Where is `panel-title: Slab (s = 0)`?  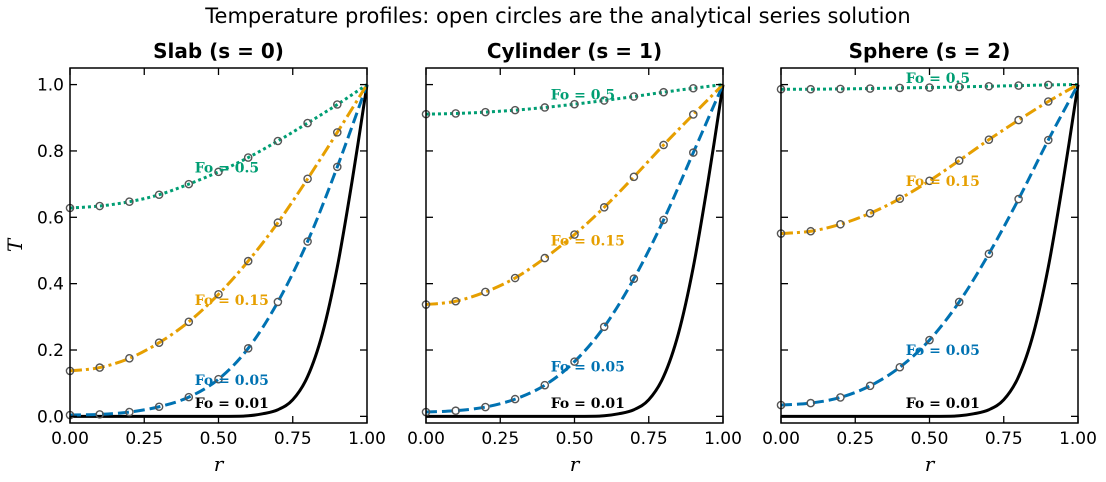 panel-title: Slab (s = 0) is located at coordinates (218, 51).